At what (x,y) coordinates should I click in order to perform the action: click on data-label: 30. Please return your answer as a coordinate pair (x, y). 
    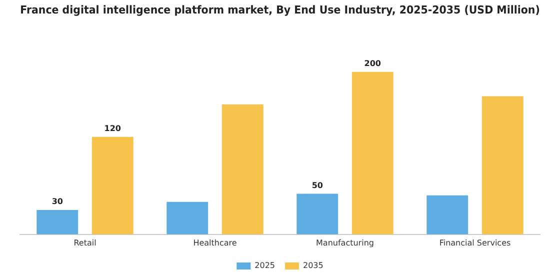
    Looking at the image, I should click on (58, 201).